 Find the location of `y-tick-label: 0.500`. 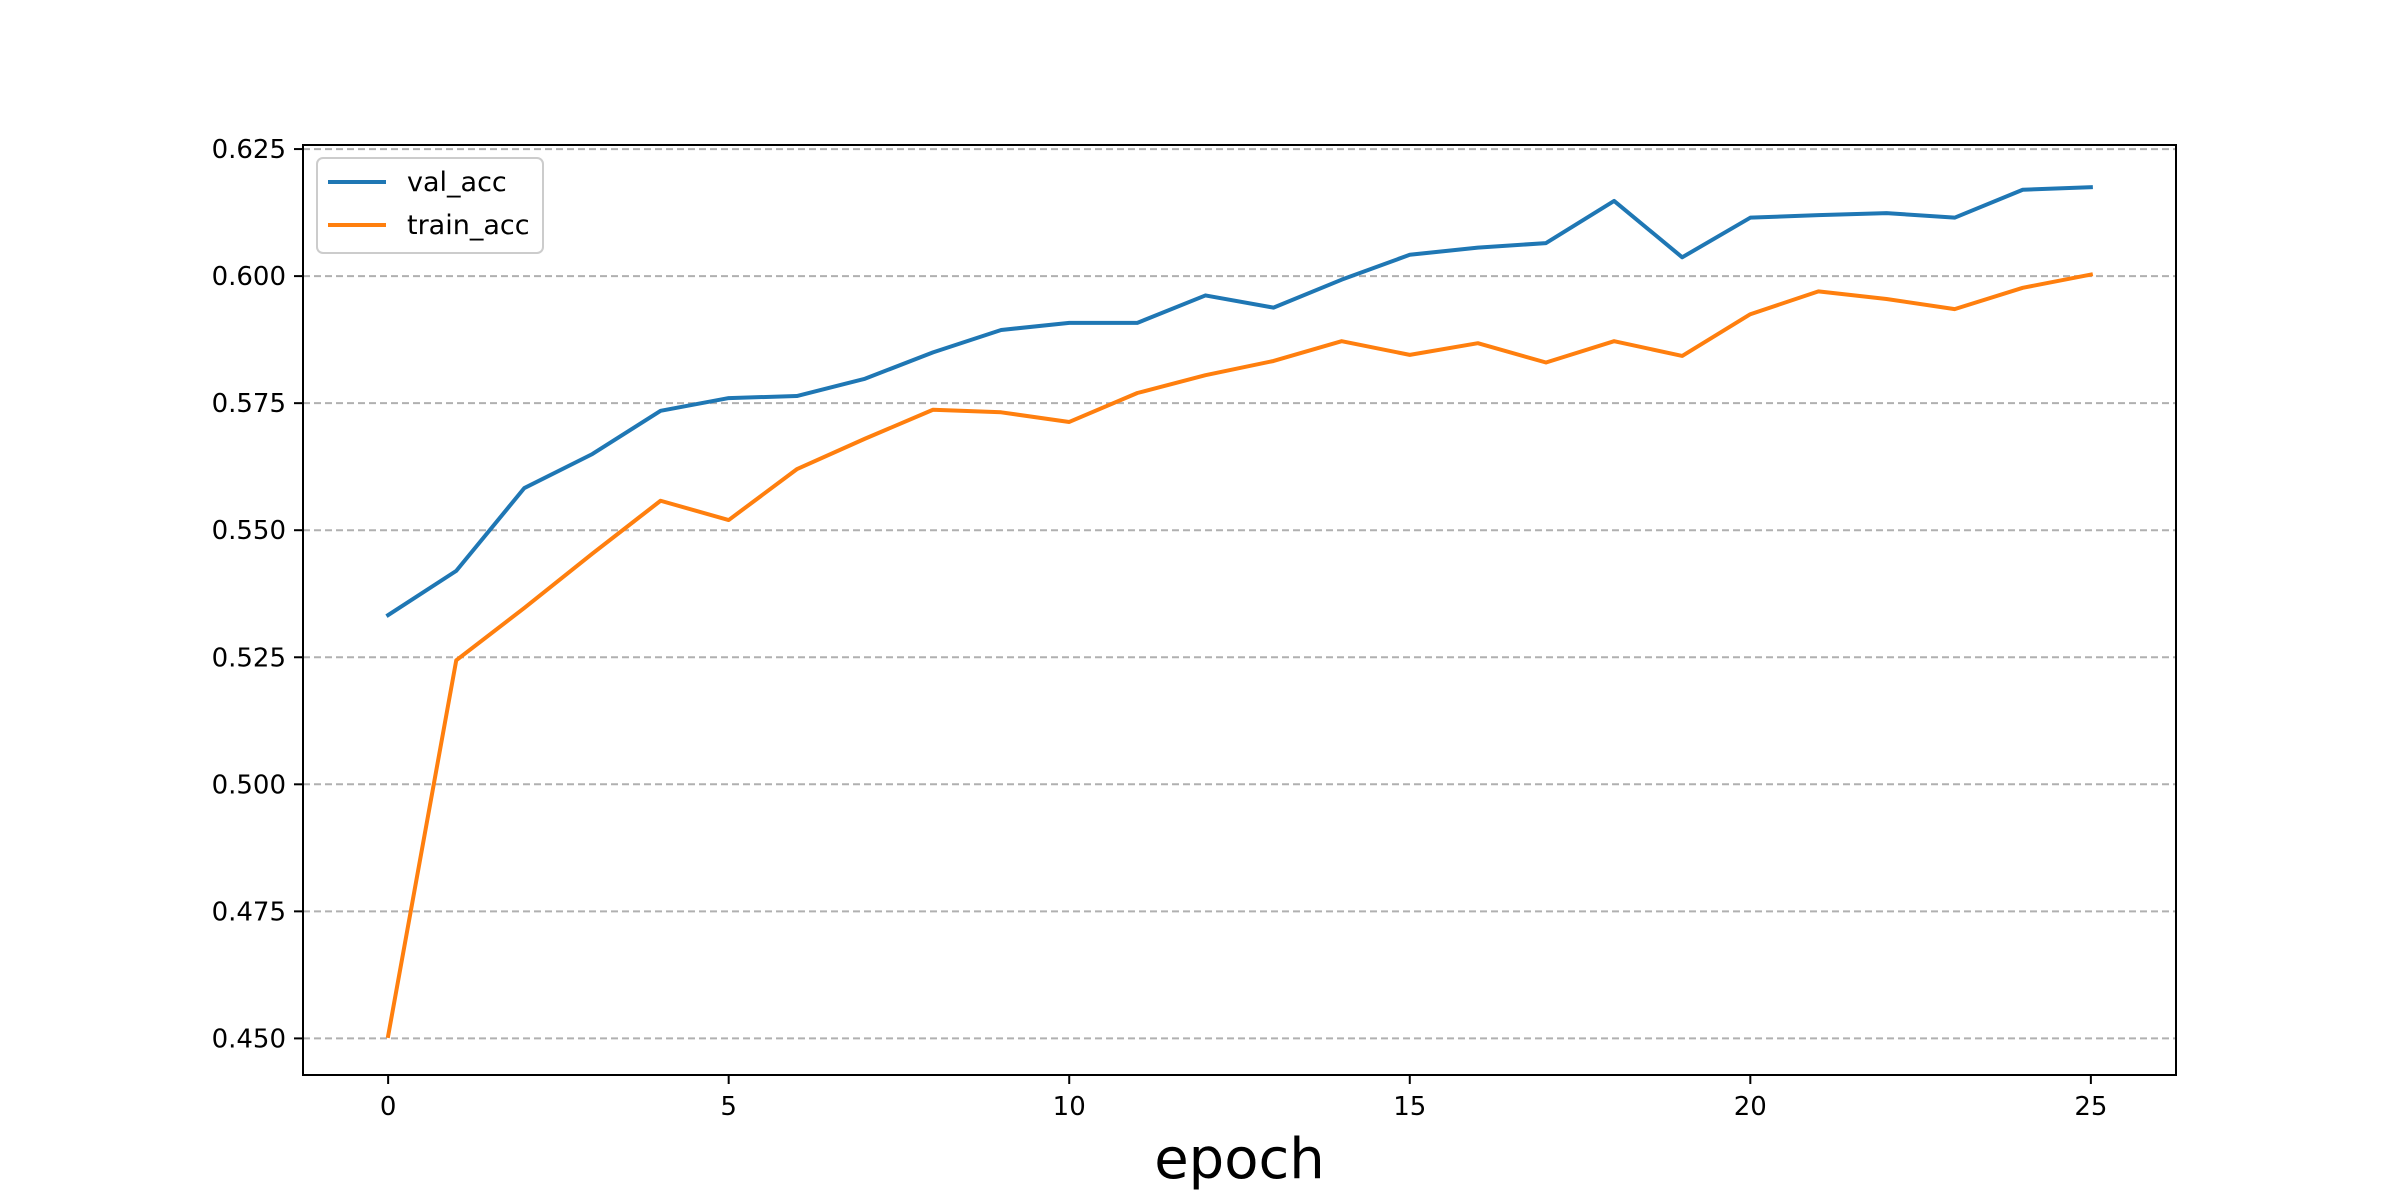

y-tick-label: 0.500 is located at coordinates (249, 785).